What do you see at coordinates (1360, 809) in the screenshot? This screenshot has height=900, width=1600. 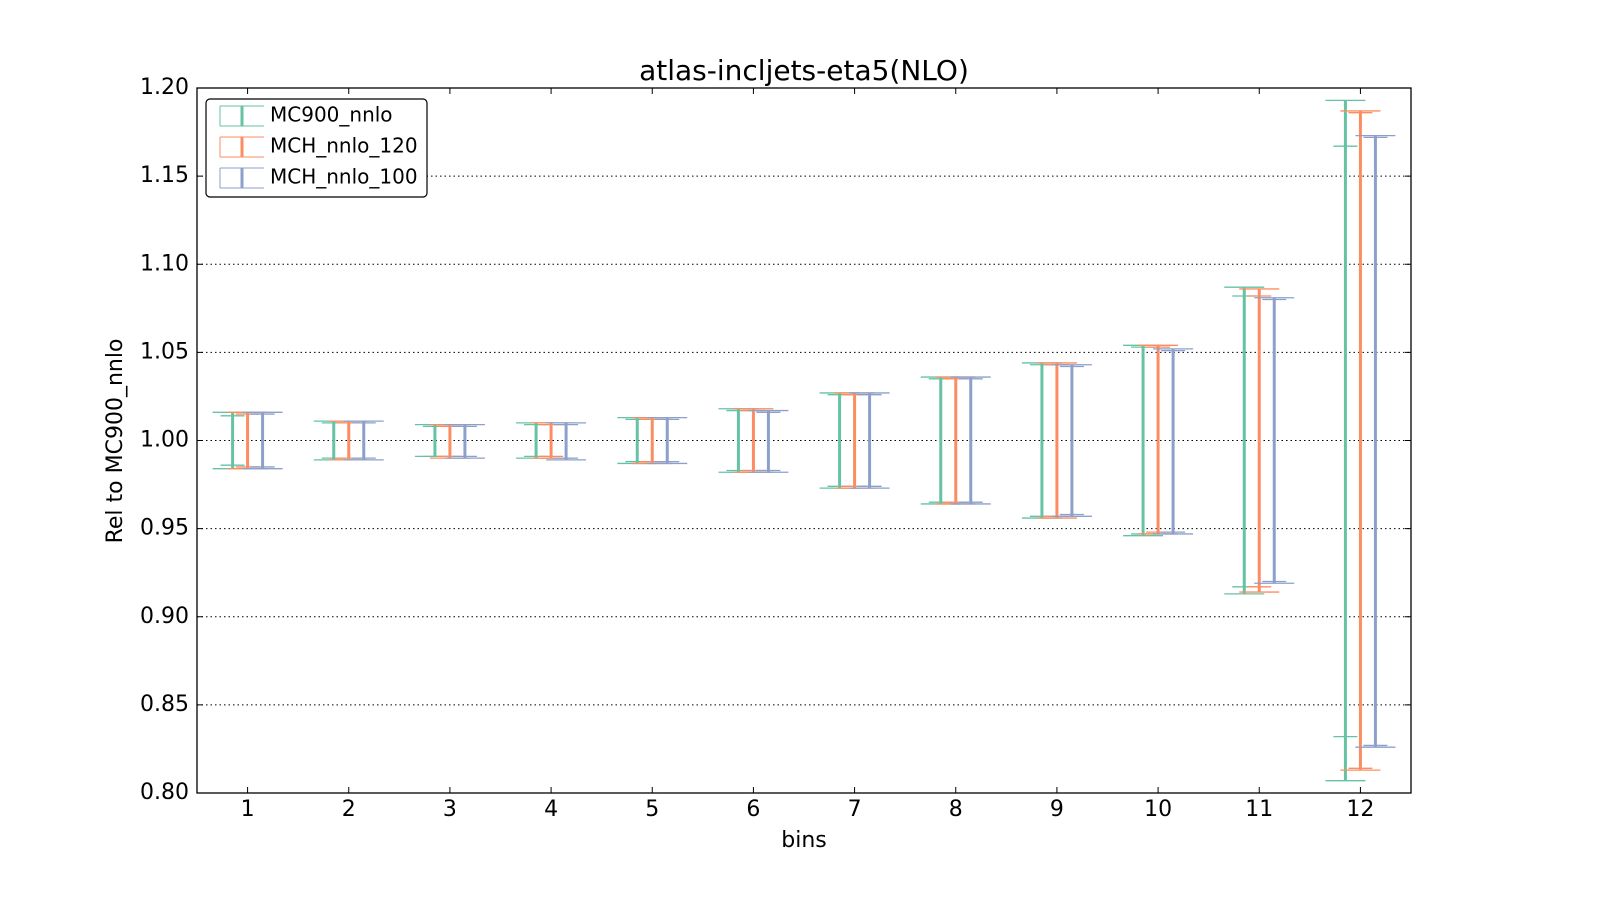 I see `x-tick-label: 12` at bounding box center [1360, 809].